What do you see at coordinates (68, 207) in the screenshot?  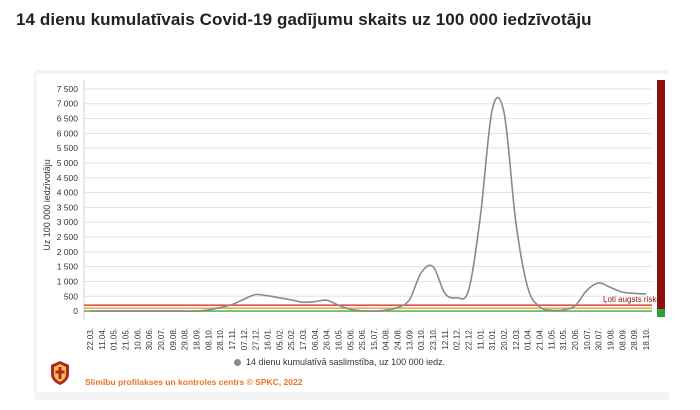 I see `y-tick-label: 3 500` at bounding box center [68, 207].